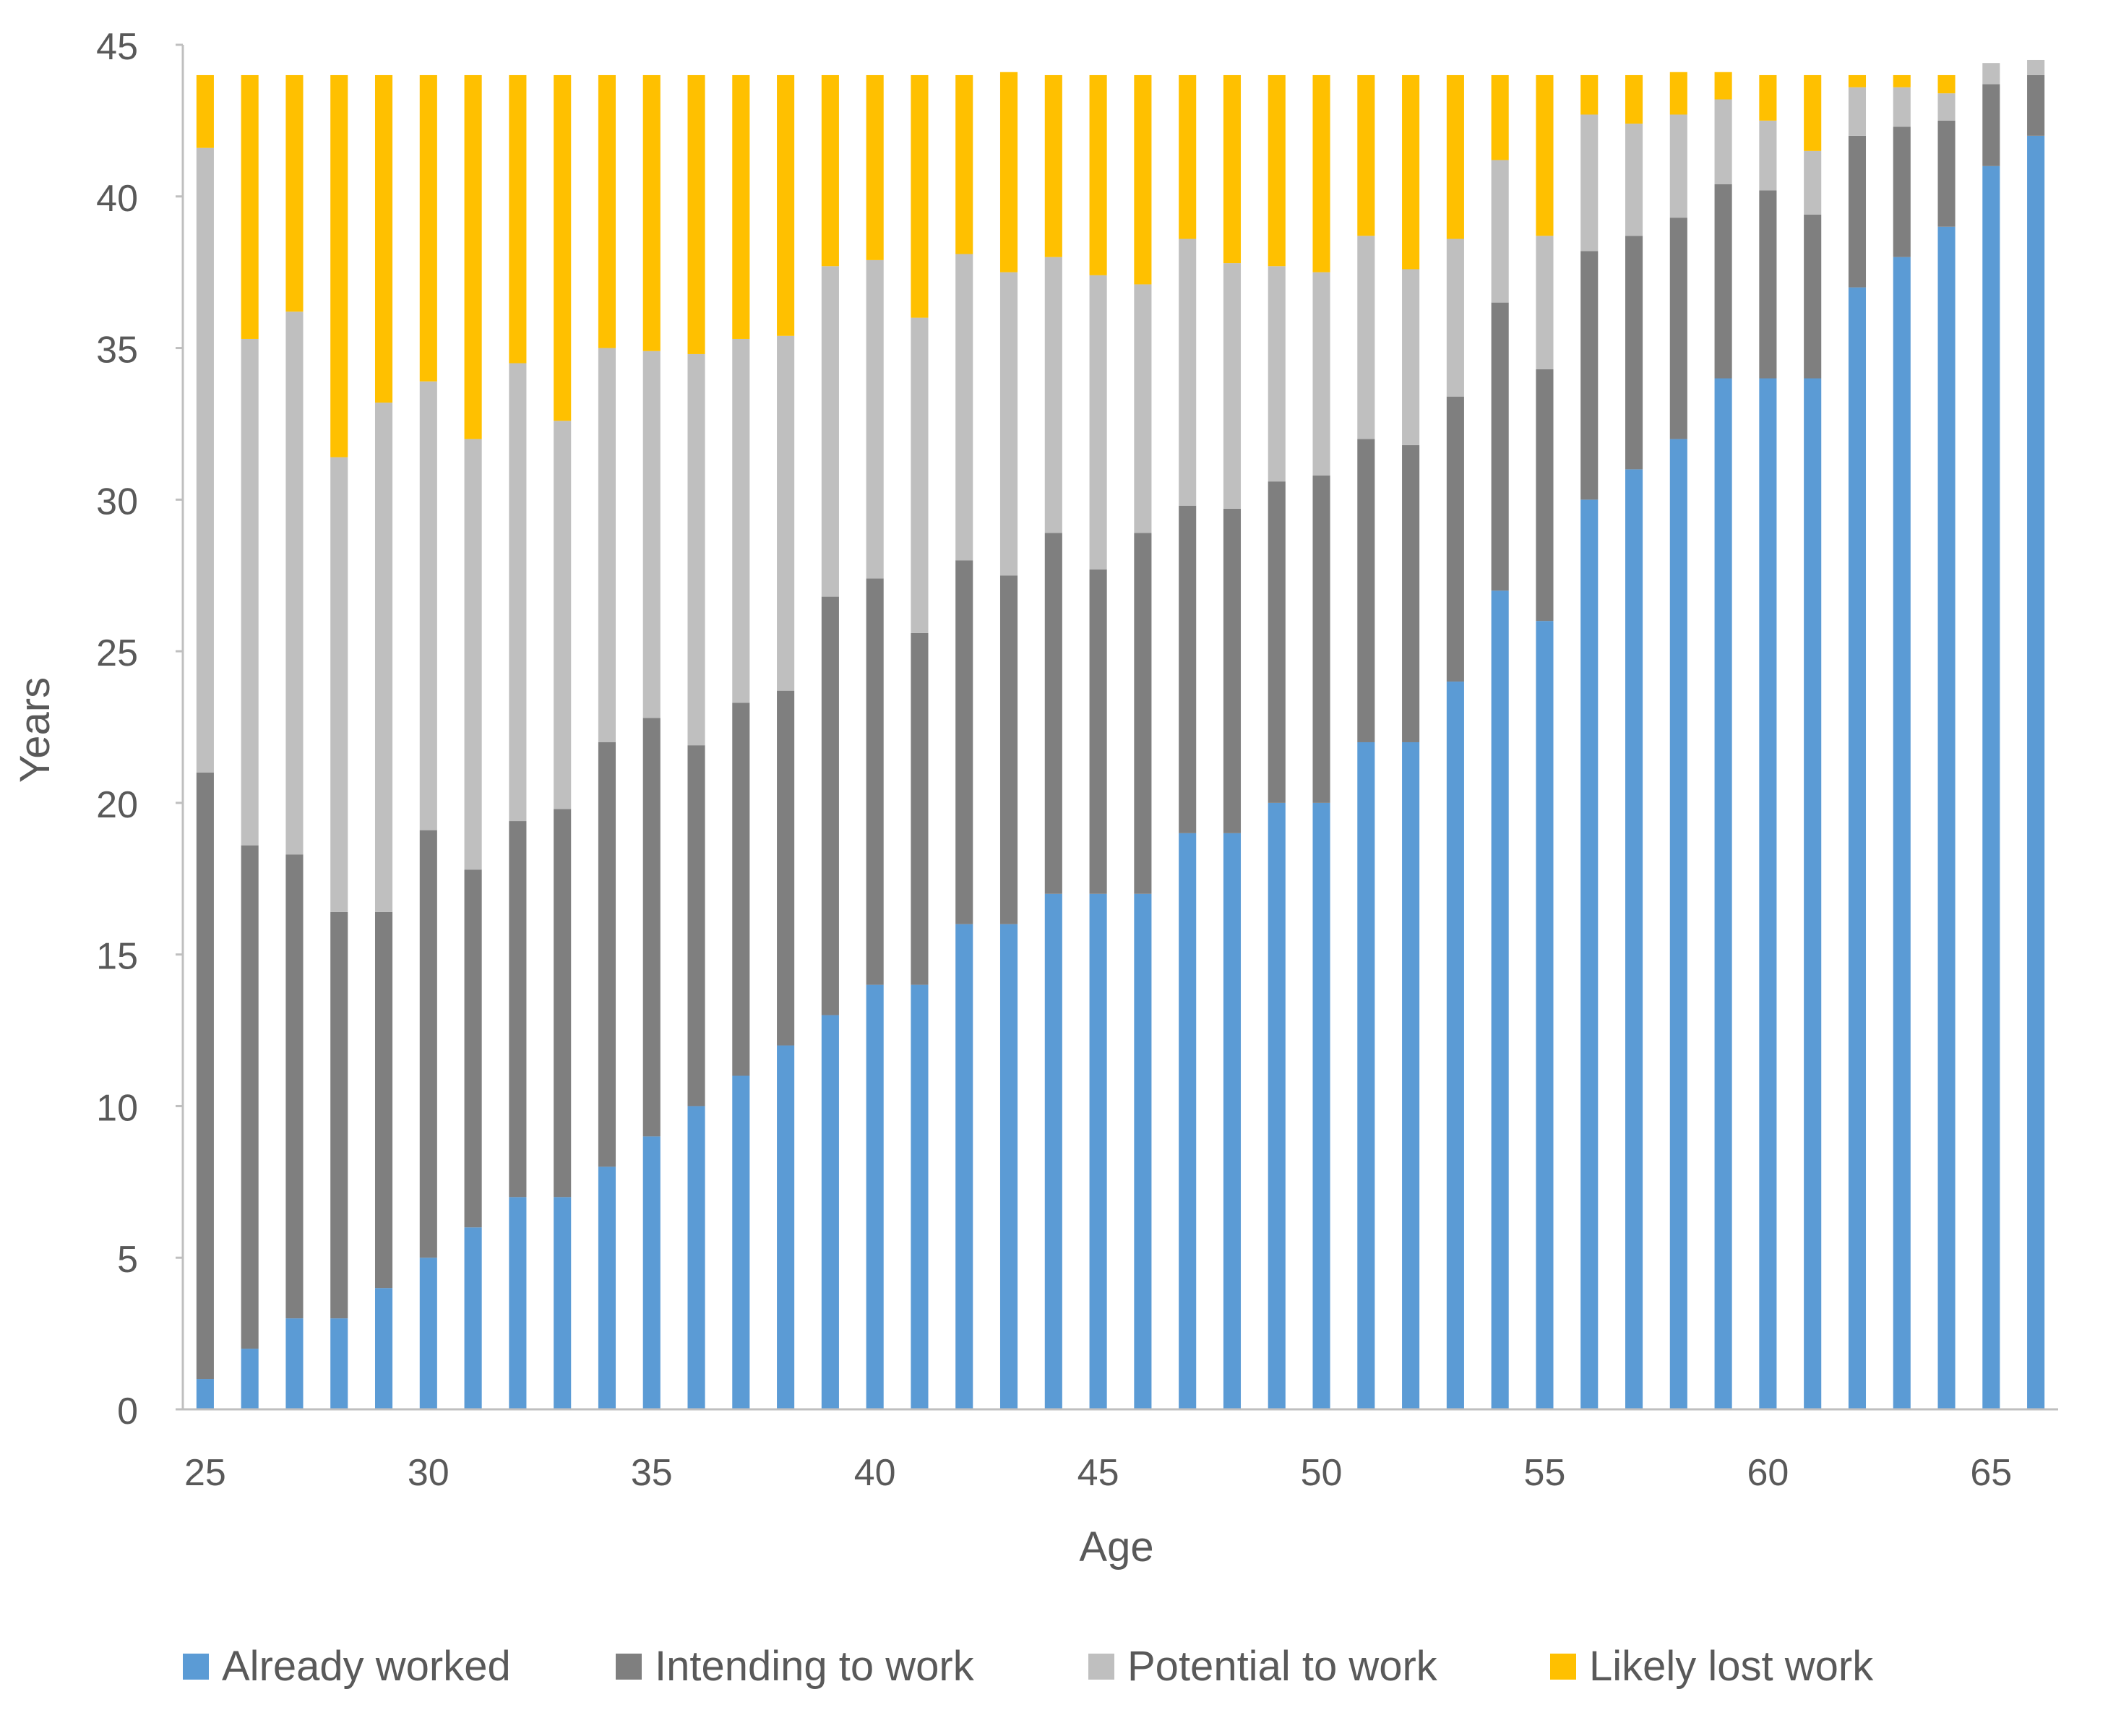  Describe the element at coordinates (1768, 1473) in the screenshot. I see `x-tick-label-60: 60` at that location.